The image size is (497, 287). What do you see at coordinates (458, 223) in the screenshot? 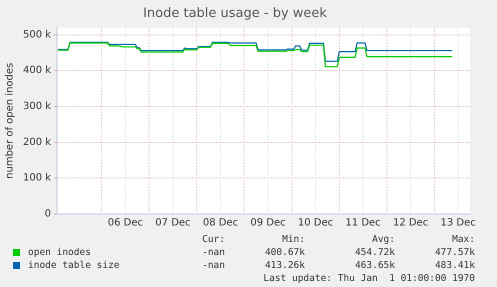
I see `x-tick-label: 13 Dec` at bounding box center [458, 223].